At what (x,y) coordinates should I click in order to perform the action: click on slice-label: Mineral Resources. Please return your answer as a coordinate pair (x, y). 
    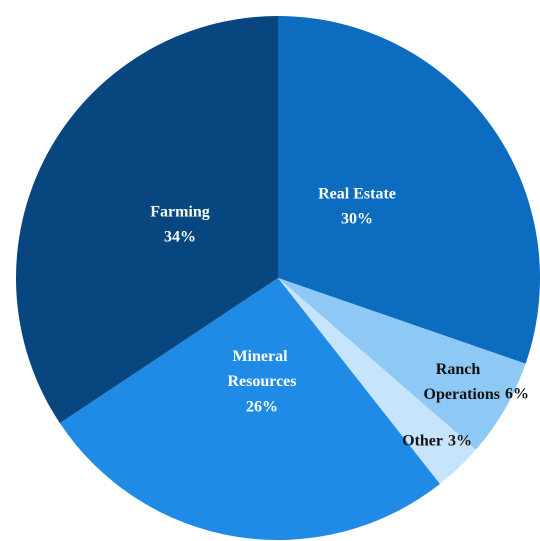
    Looking at the image, I should click on (261, 369).